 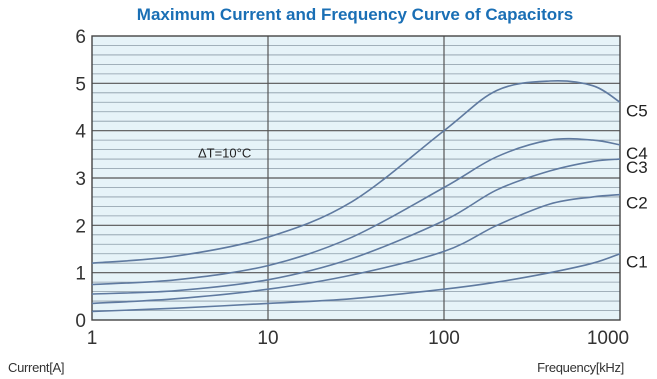 What do you see at coordinates (637, 153) in the screenshot?
I see `series-label-c4: C4` at bounding box center [637, 153].